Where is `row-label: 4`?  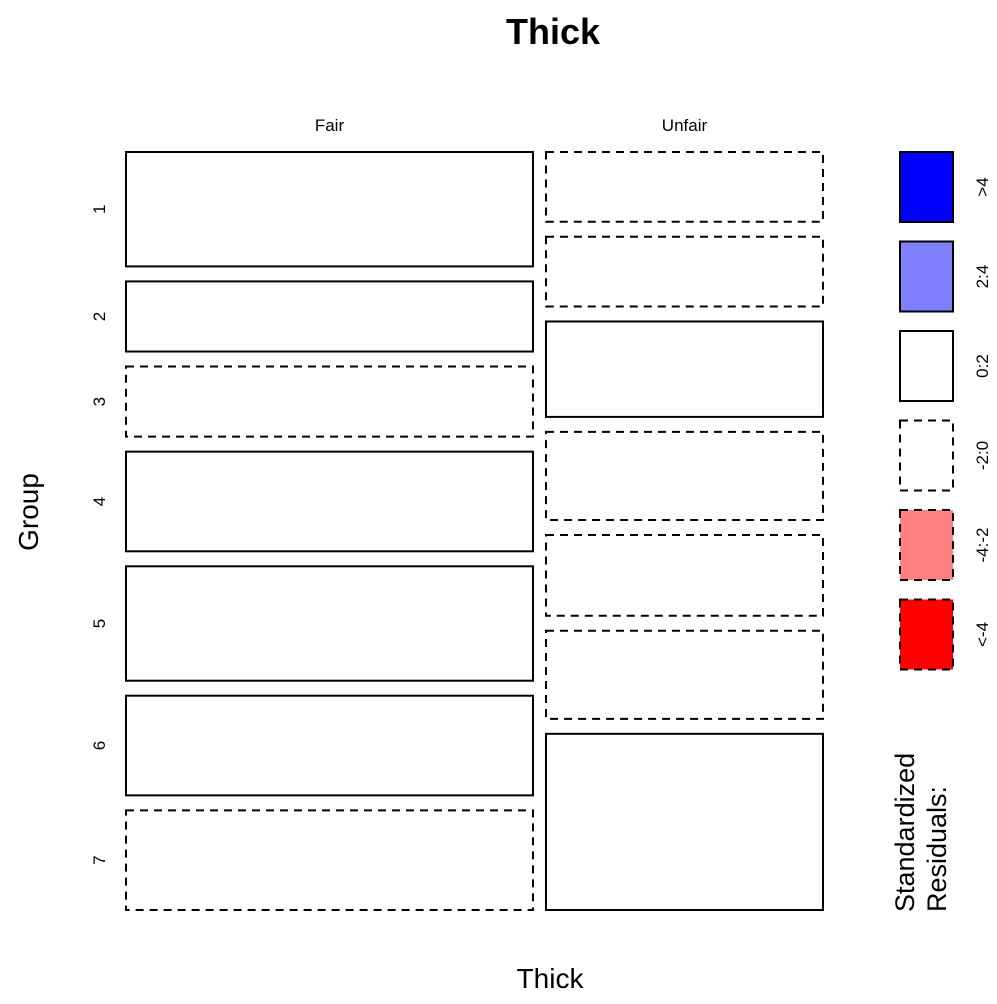
row-label: 4 is located at coordinates (99, 501).